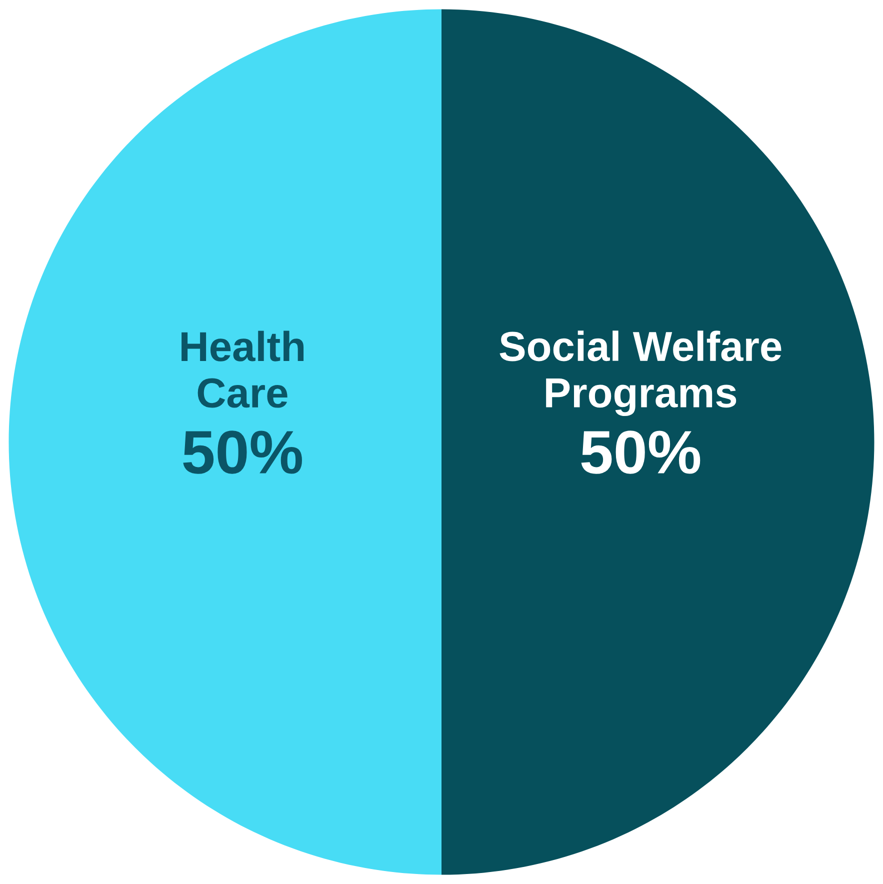  I want to click on slice-label: Social Welfare Programs, so click(641, 373).